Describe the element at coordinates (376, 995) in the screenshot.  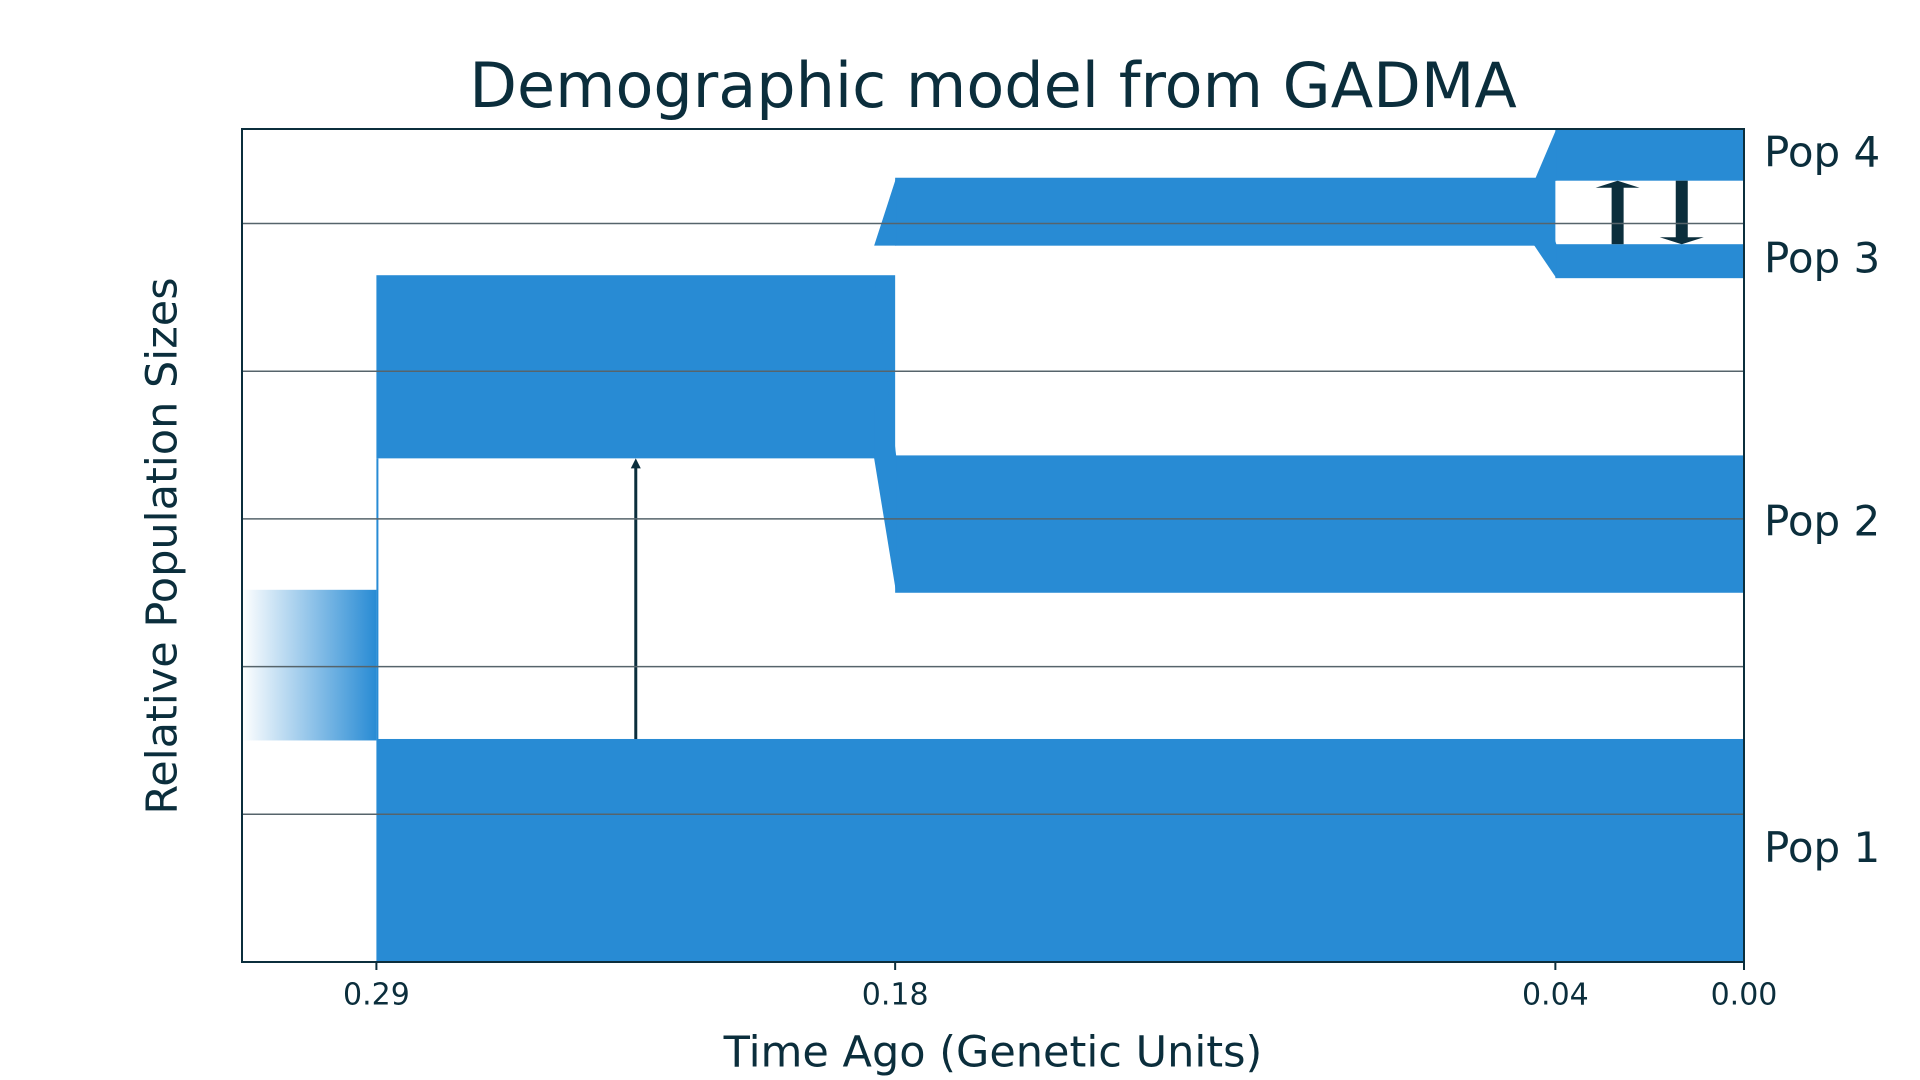
I see `x-tick-label: 0.29` at that location.